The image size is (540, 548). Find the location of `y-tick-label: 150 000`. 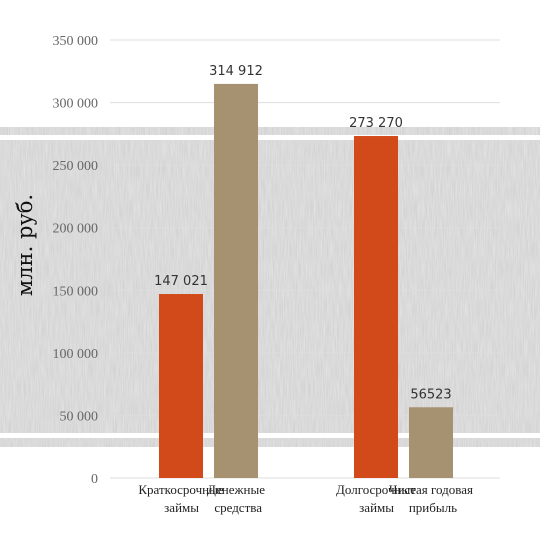

y-tick-label: 150 000 is located at coordinates (76, 291).